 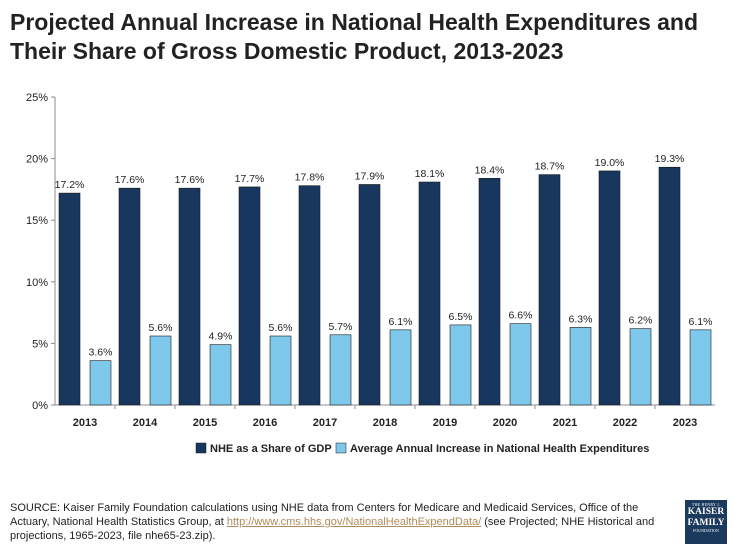 What do you see at coordinates (565, 423) in the screenshot?
I see `x-tick-label: 2021` at bounding box center [565, 423].